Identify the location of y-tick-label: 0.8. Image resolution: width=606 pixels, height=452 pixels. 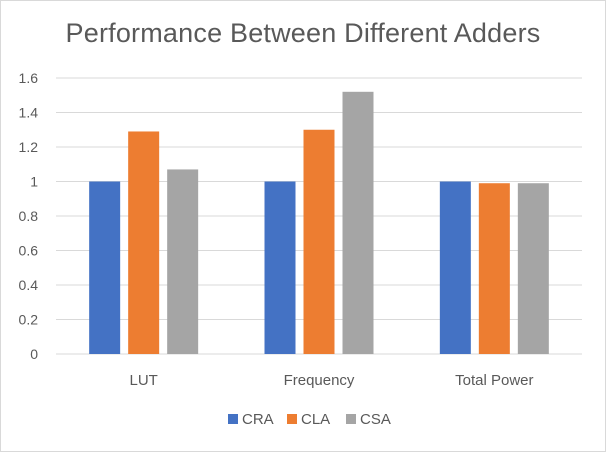
(29, 216).